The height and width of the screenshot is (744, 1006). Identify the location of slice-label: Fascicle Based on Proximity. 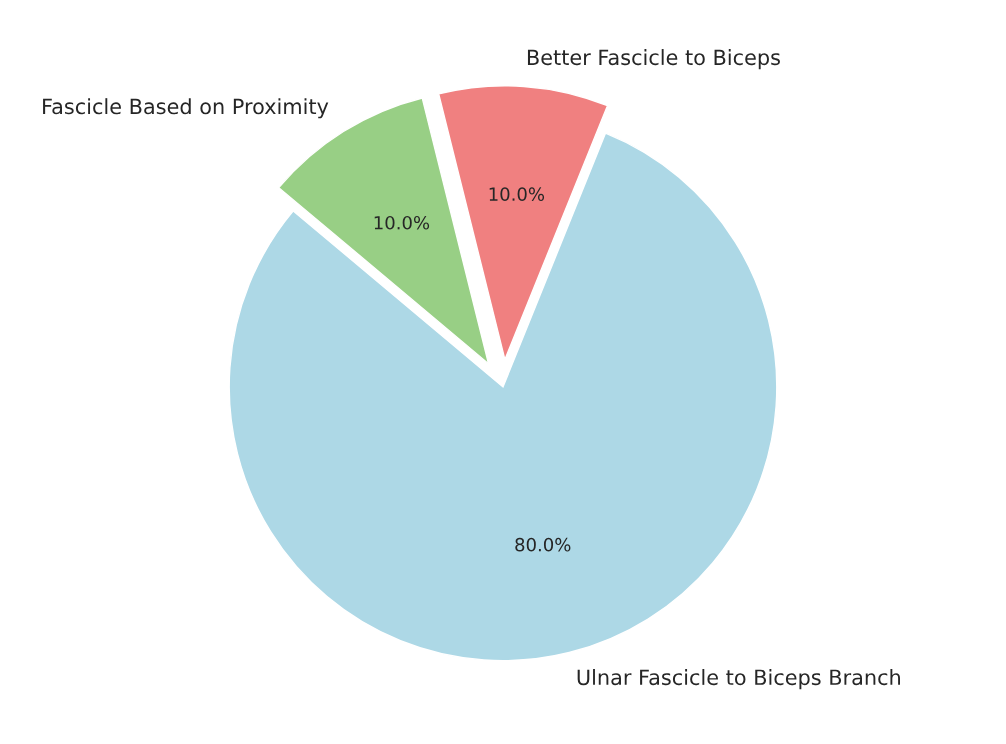
(186, 108).